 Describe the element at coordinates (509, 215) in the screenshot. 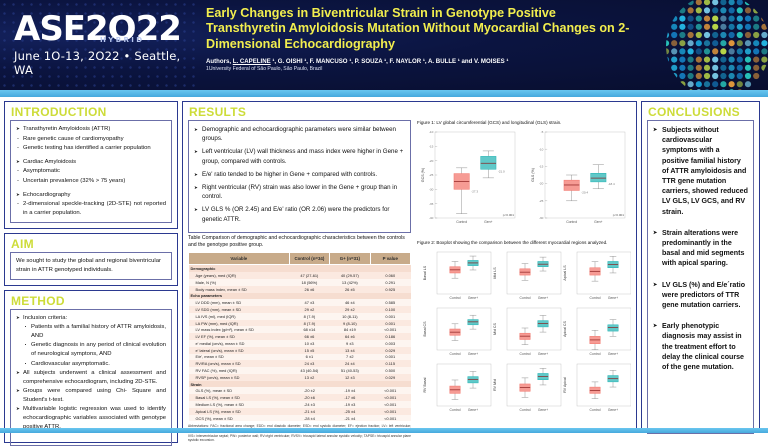

I see `p-value-label: p<0.001` at that location.